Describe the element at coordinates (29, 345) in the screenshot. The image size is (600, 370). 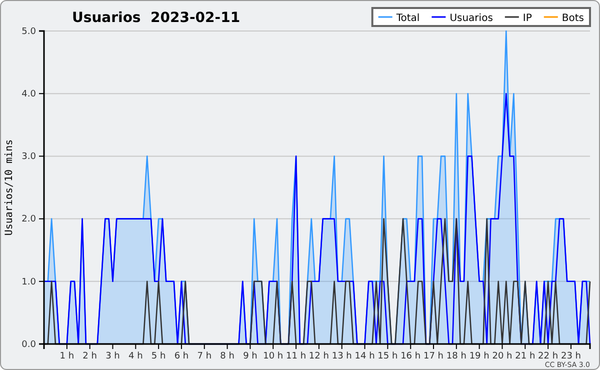
I see `y-tick-label: 0.0` at that location.